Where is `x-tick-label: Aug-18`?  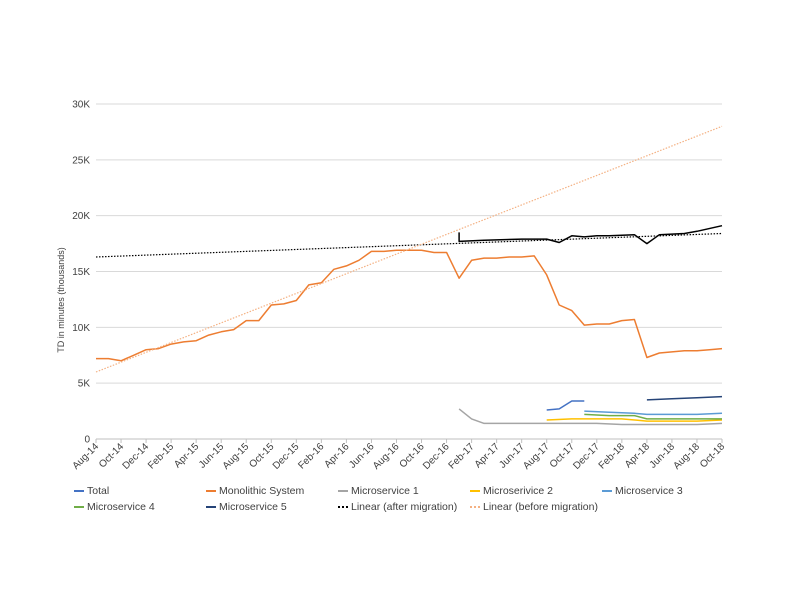
x-tick-label: Aug-18 is located at coordinates (686, 456).